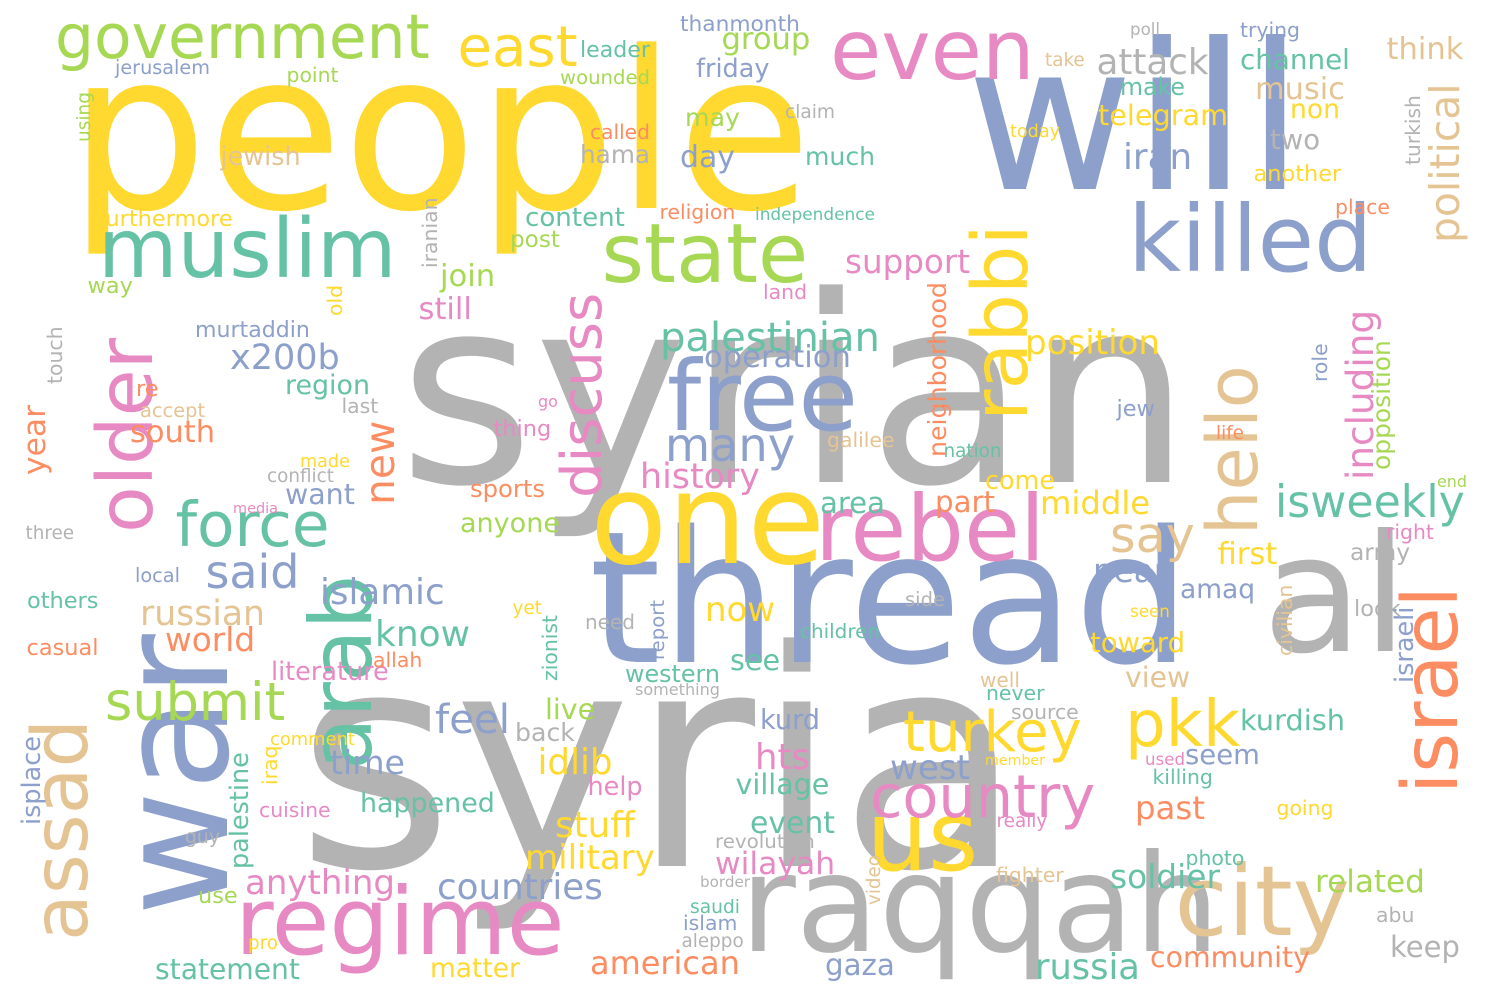  What do you see at coordinates (263, 943) in the screenshot?
I see `word-pro: pro` at bounding box center [263, 943].